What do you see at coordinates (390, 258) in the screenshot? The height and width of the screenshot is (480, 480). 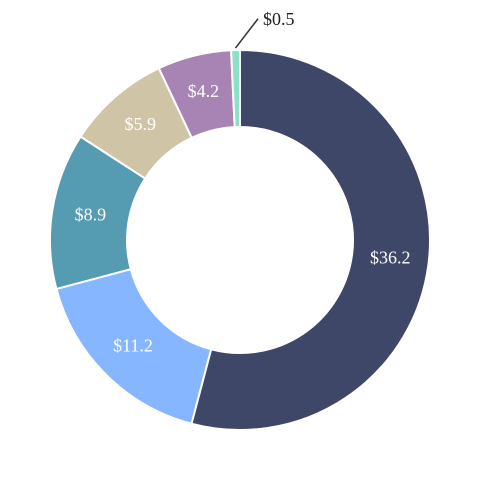 I see `slice-label-0: $36.2` at bounding box center [390, 258].